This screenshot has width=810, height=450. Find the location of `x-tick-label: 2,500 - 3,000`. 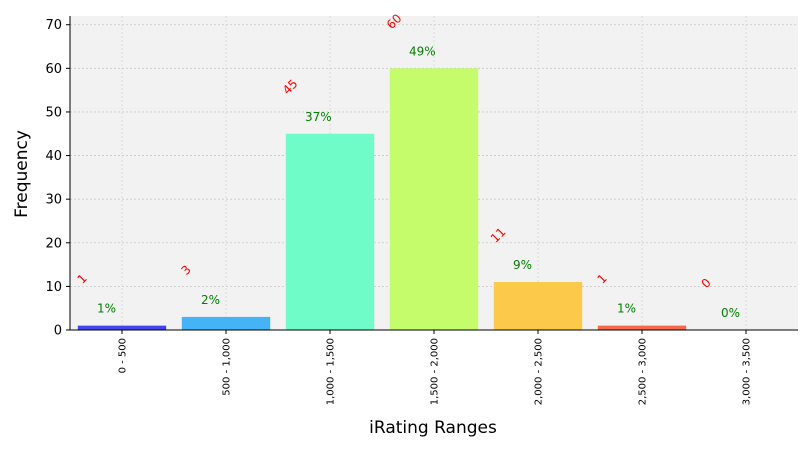

x-tick-label: 2,500 - 3,000 is located at coordinates (643, 371).